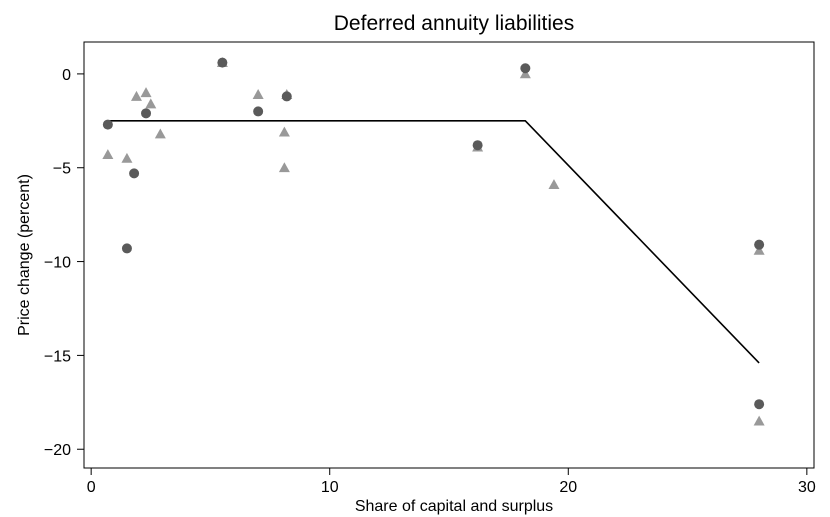  What do you see at coordinates (91, 487) in the screenshot?
I see `x-tick-label: 0` at bounding box center [91, 487].